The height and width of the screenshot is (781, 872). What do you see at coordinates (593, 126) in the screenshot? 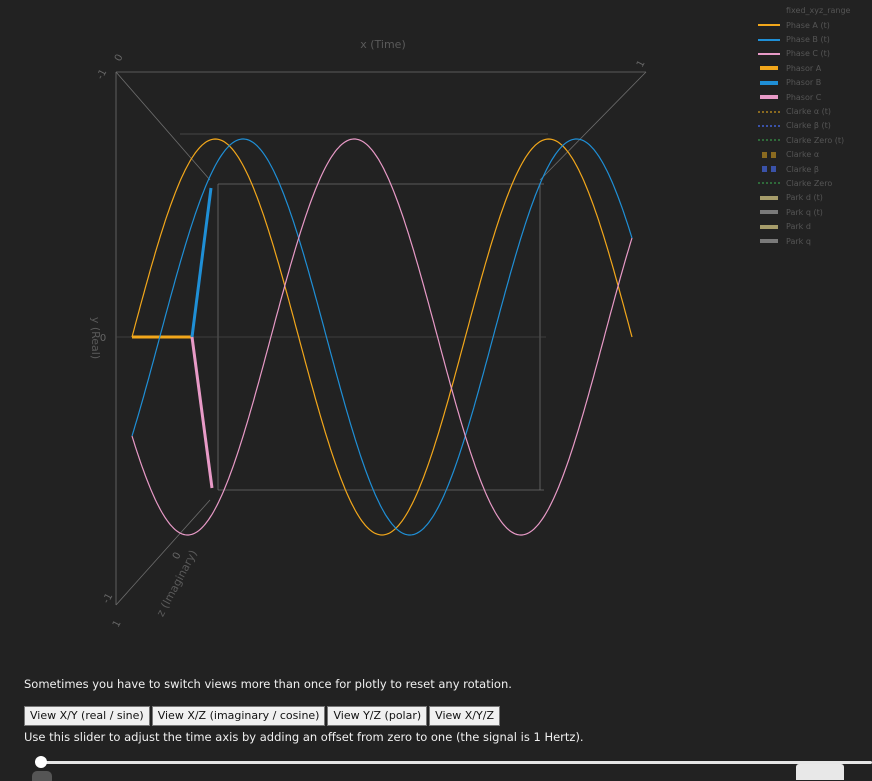
I see `frame-right-diag` at bounding box center [593, 126].